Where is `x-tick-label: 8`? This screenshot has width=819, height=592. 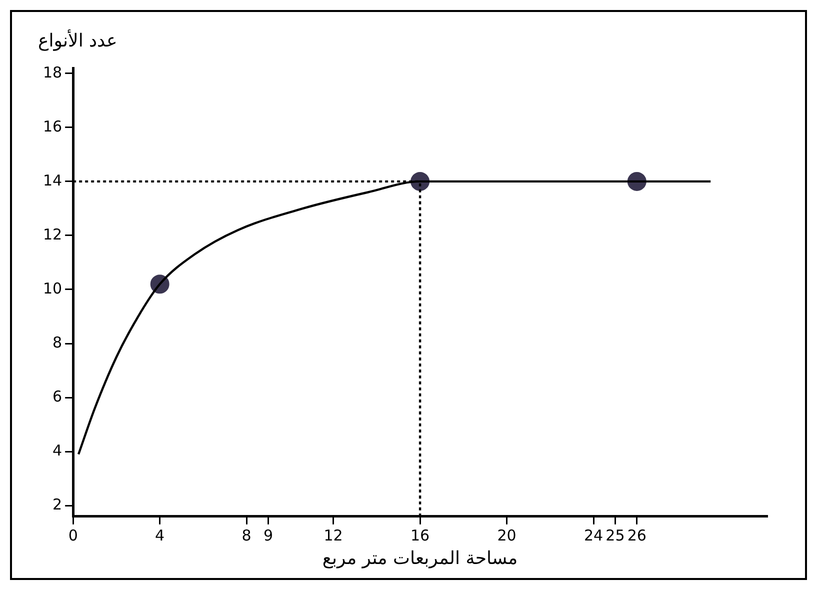 x-tick-label: 8 is located at coordinates (247, 535).